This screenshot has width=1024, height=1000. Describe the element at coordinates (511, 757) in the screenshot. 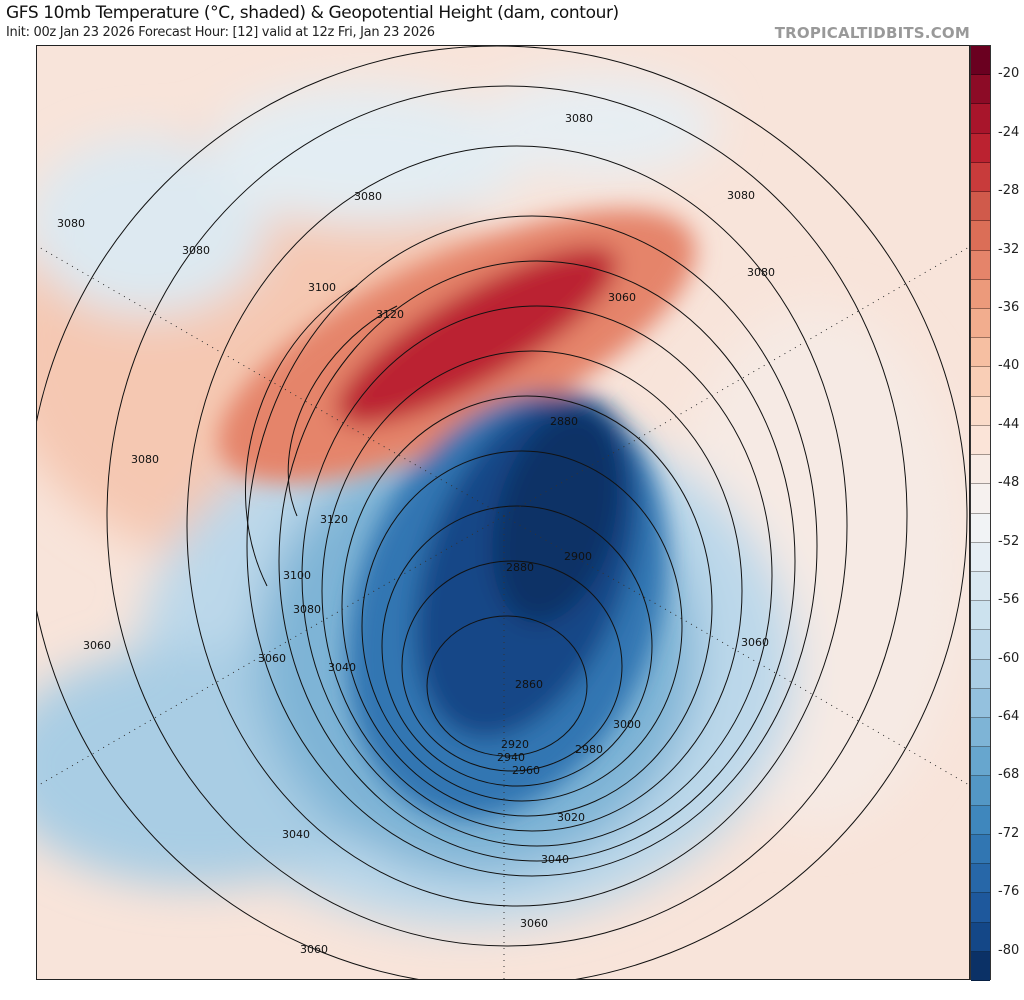

I see `contour-label: 2940` at that location.